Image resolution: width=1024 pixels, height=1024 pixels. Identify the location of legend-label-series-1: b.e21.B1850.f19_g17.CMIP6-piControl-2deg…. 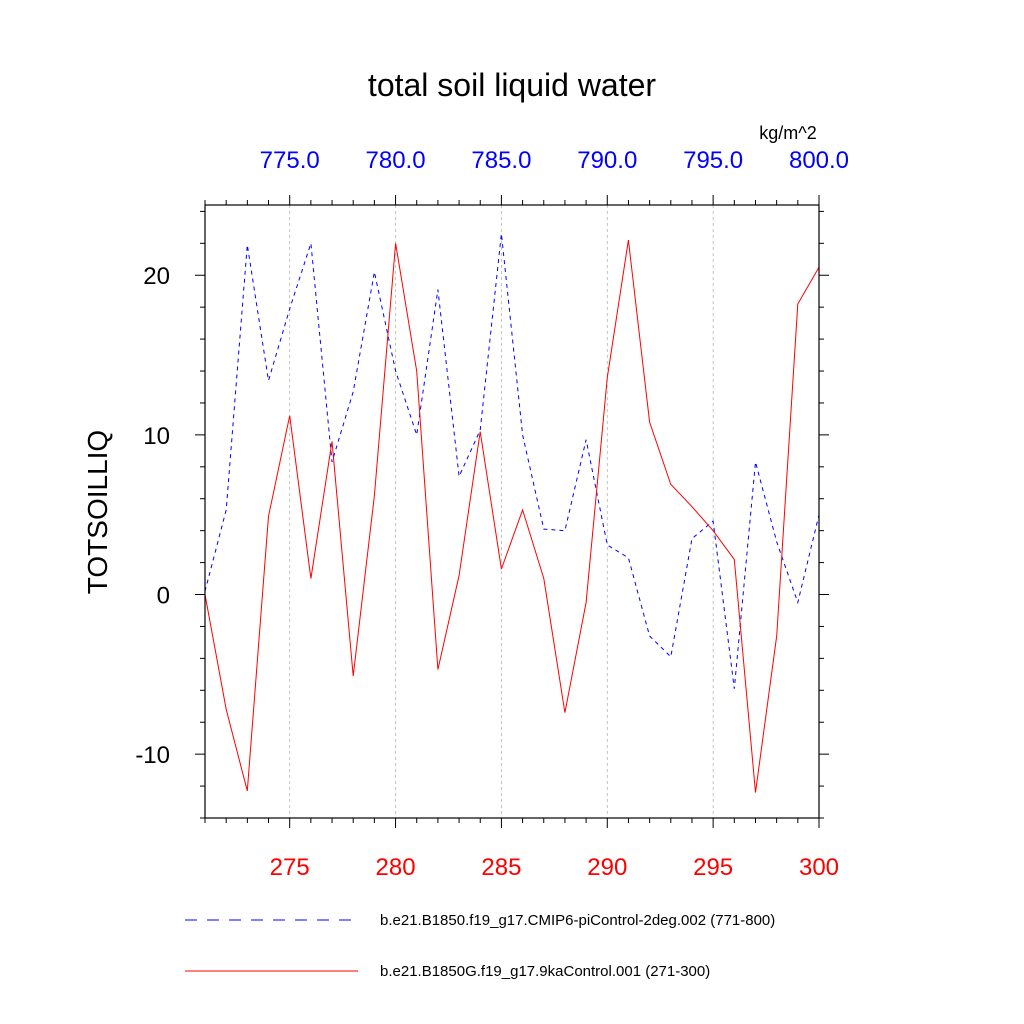
(577, 920).